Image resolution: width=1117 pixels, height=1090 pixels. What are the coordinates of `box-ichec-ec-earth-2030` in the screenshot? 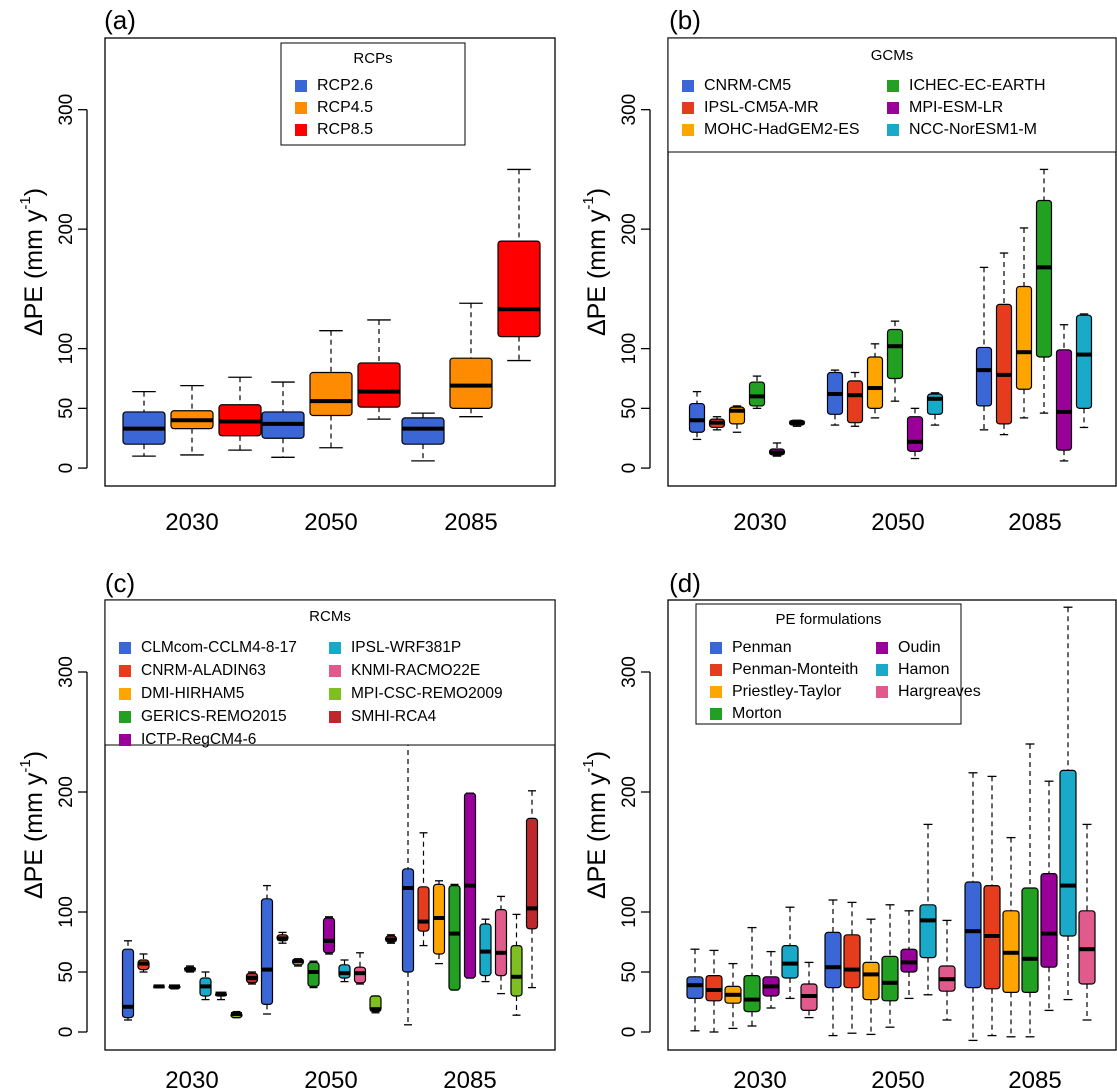 It's located at (757, 392).